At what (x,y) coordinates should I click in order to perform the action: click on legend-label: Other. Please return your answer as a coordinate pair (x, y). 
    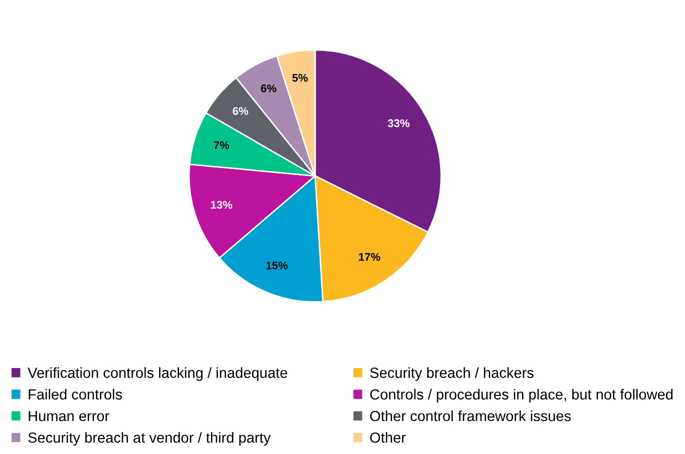
    Looking at the image, I should click on (388, 437).